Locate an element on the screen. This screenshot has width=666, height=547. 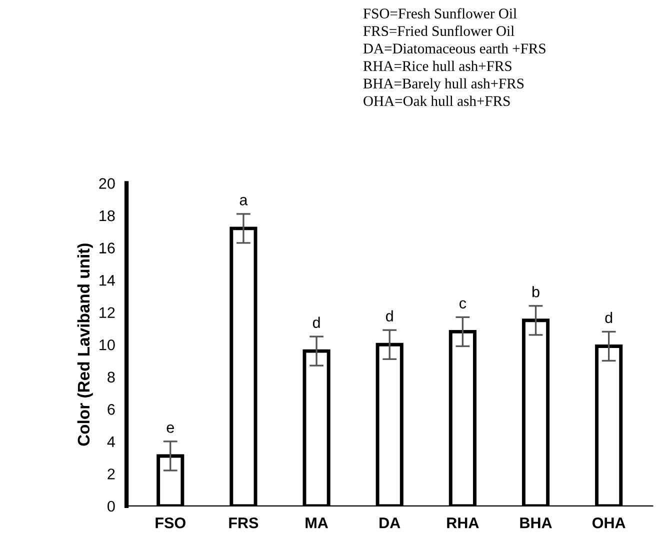
x-tick-label: MA is located at coordinates (317, 523).